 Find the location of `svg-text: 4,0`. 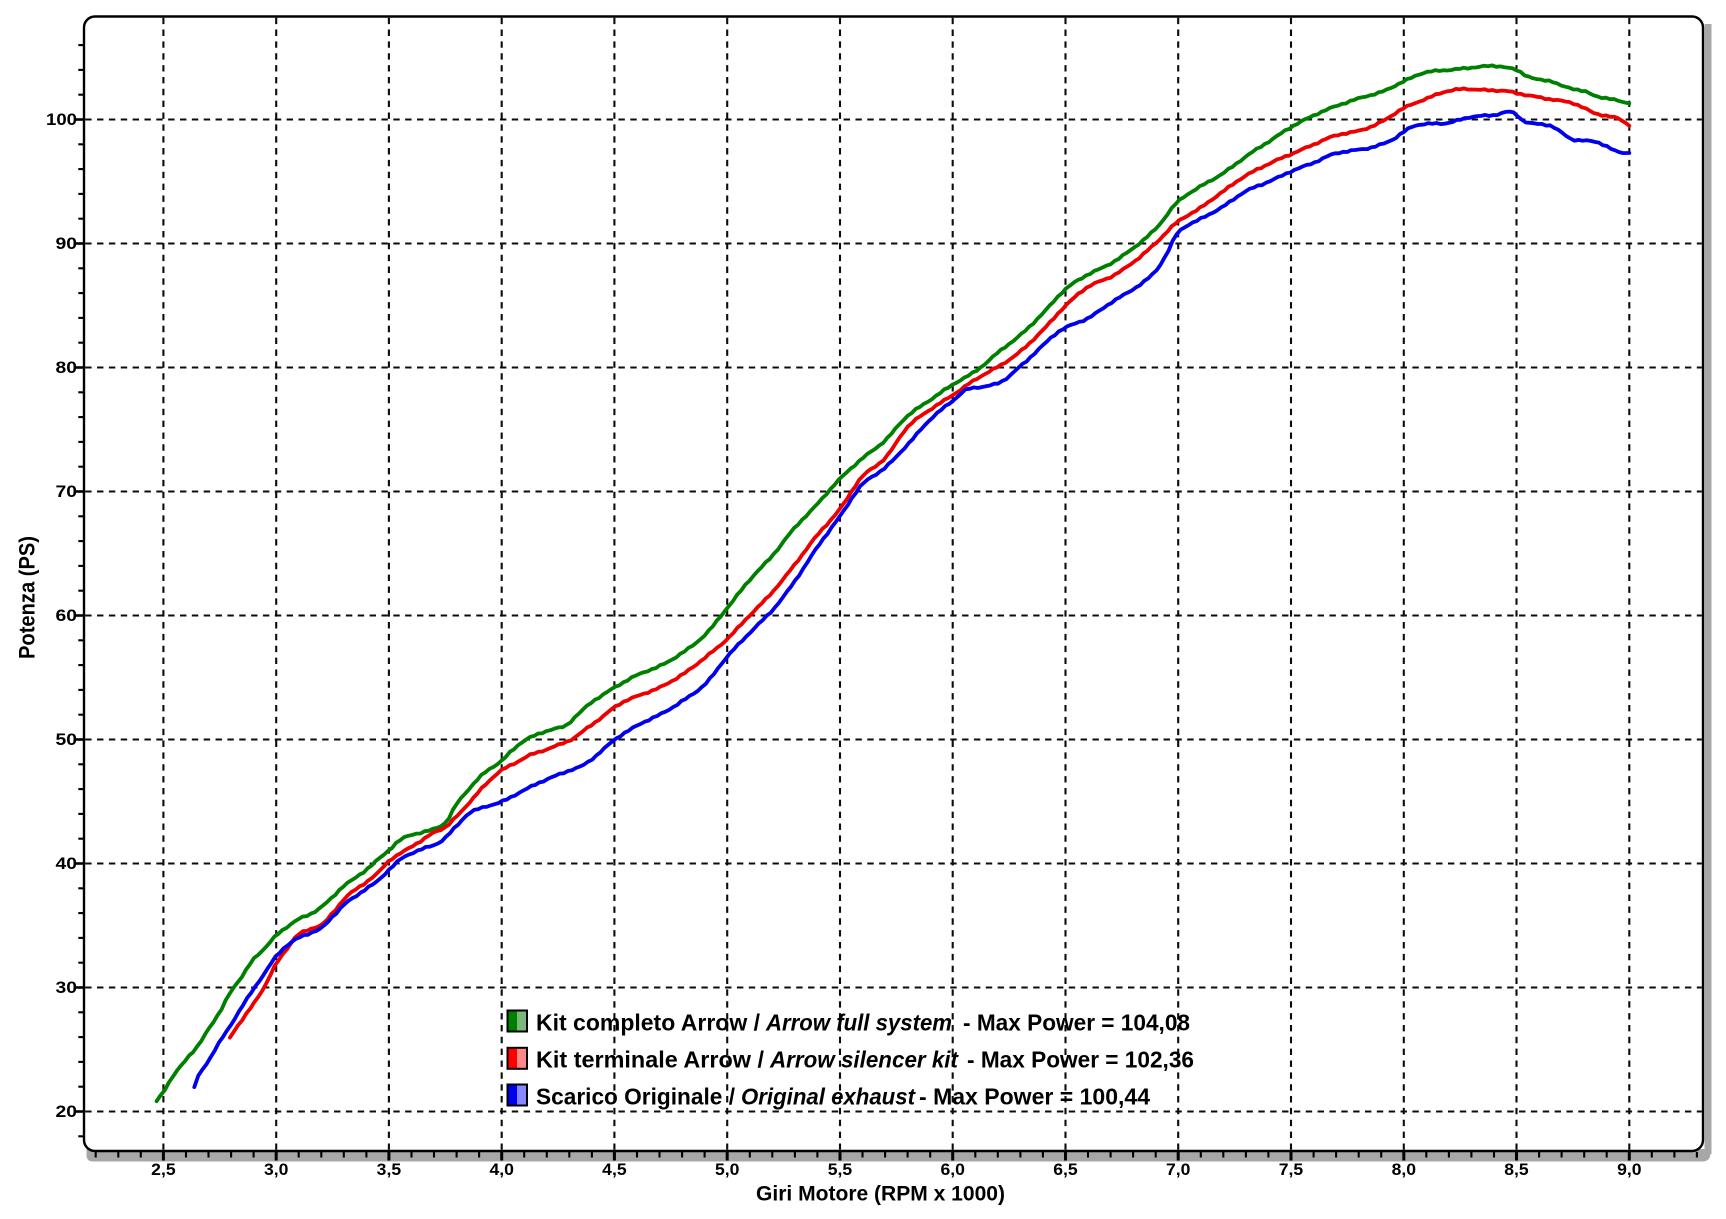

svg-text: 4,0 is located at coordinates (502, 1170).